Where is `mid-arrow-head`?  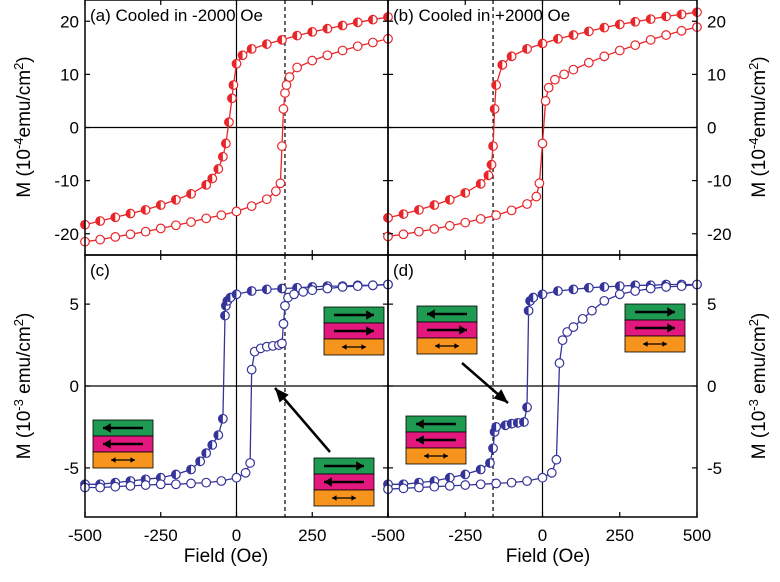
mid-arrow-head is located at coordinates (370, 331).